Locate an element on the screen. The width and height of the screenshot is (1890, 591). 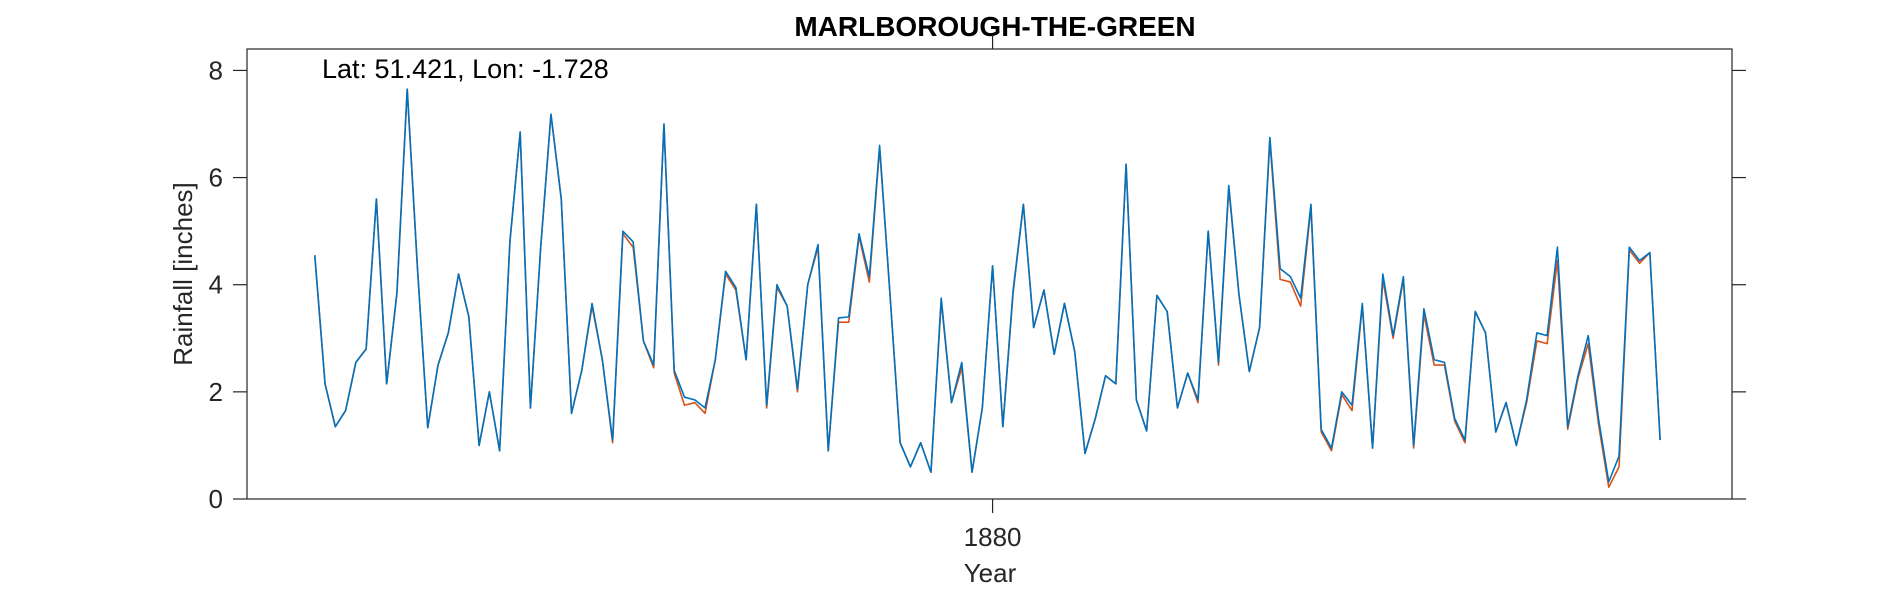
x-tick-label: 1880 is located at coordinates (993, 537).